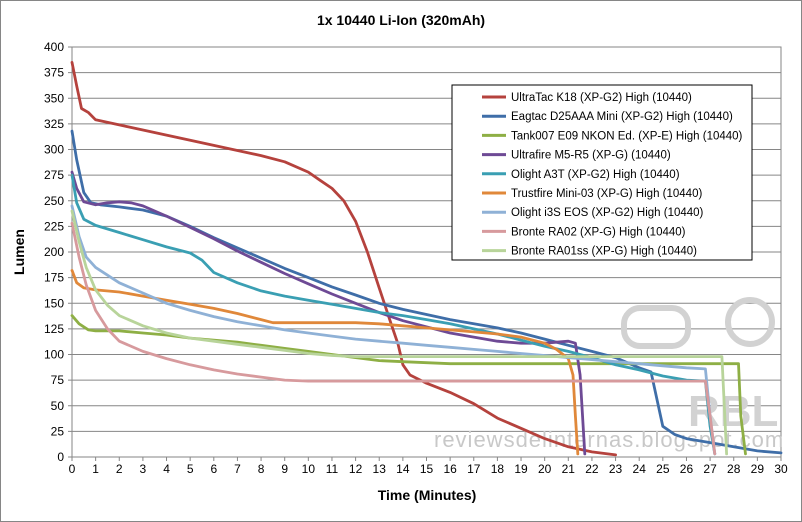 This screenshot has height=522, width=802. I want to click on y-tick-label: 175, so click(54, 278).